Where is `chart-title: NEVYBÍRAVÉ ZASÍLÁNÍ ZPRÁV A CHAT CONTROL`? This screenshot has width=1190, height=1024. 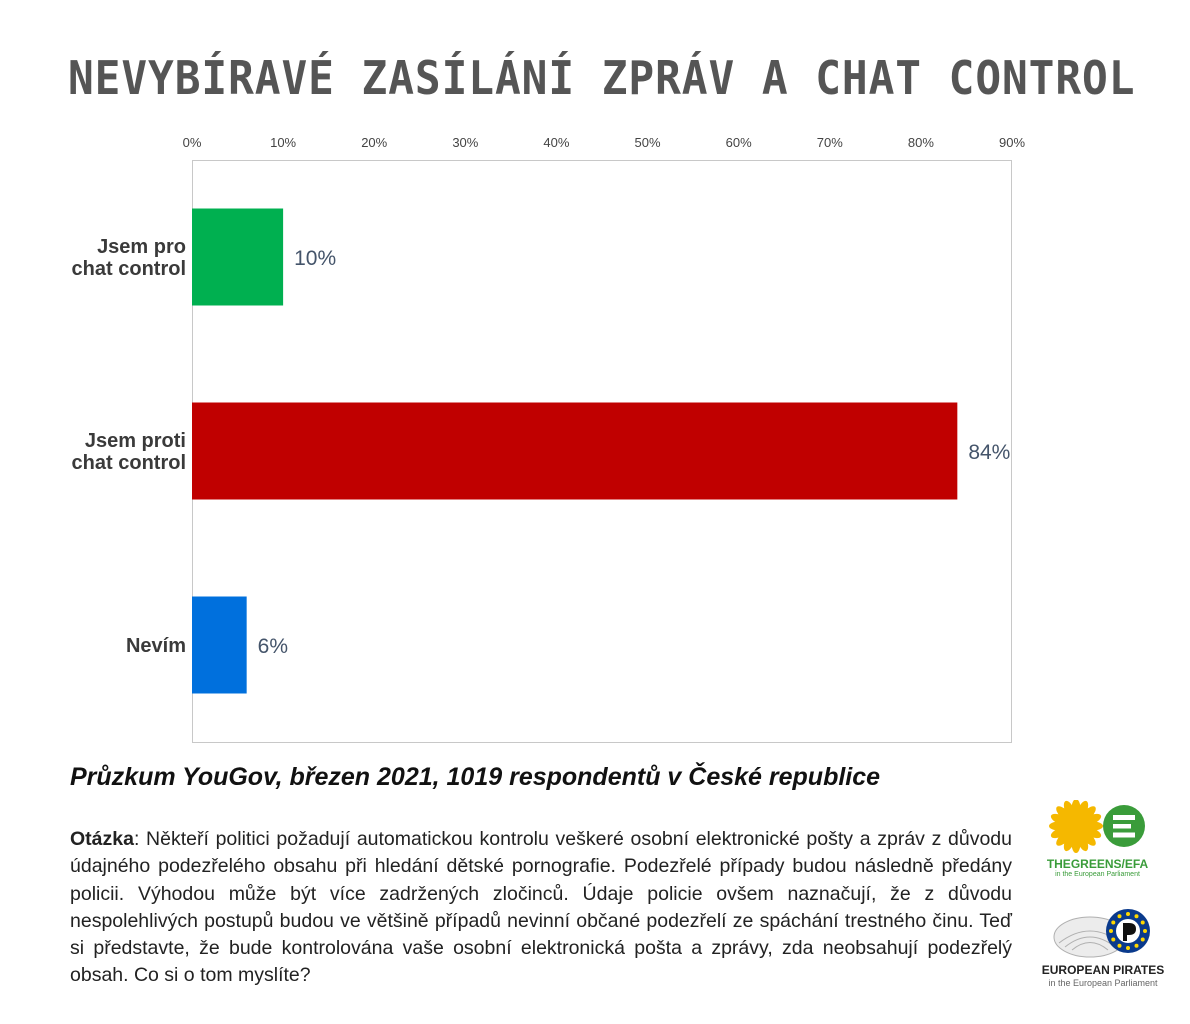
chart-title: NEVYBÍRAVÉ ZASÍLÁNÍ ZPRÁV A CHAT CONTROL is located at coordinates (602, 78).